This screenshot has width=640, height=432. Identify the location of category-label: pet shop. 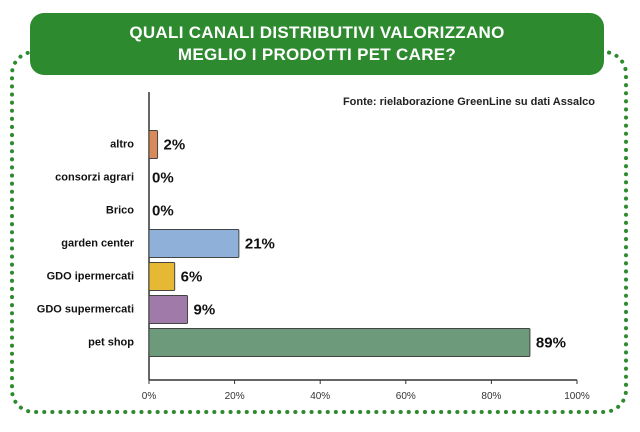
(111, 343).